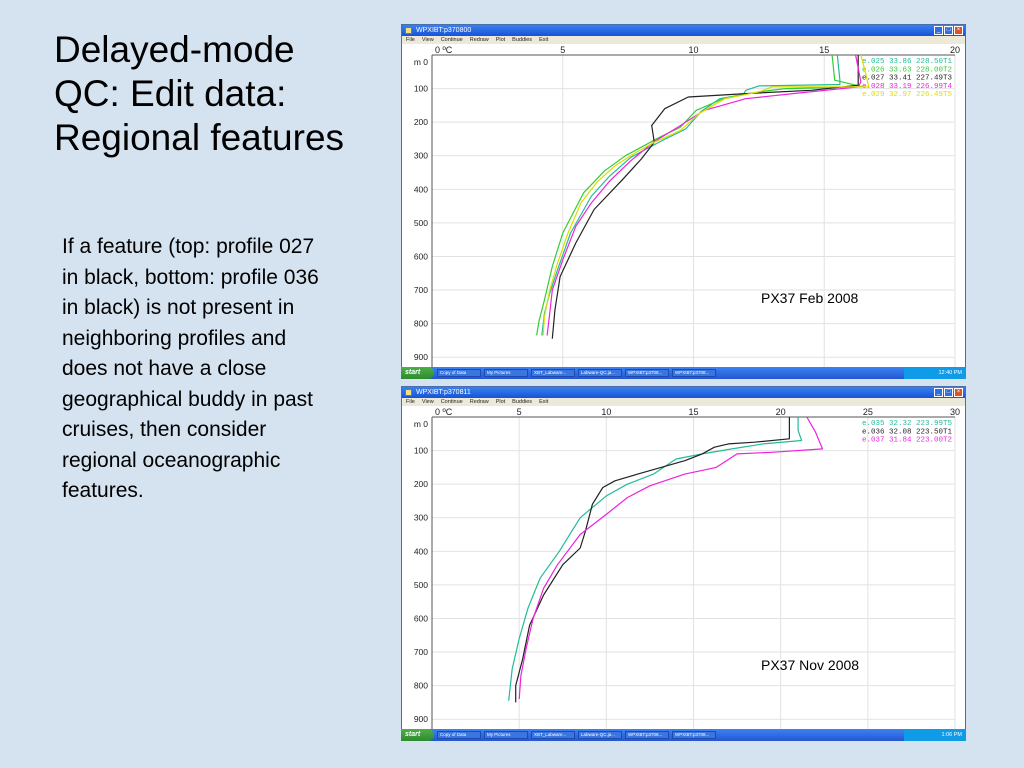 The width and height of the screenshot is (1024, 768). Describe the element at coordinates (935, 373) in the screenshot. I see `system-tray: 12:40 PM` at that location.